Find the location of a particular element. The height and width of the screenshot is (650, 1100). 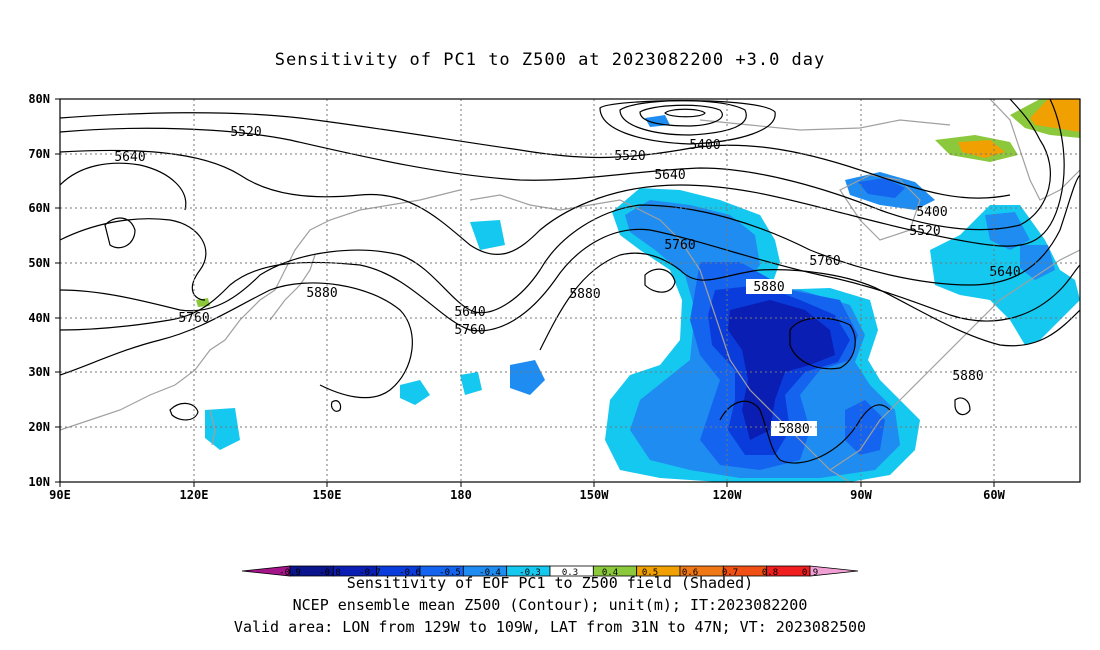

shade-blob-labrador-inner is located at coordinates (1007, 231).